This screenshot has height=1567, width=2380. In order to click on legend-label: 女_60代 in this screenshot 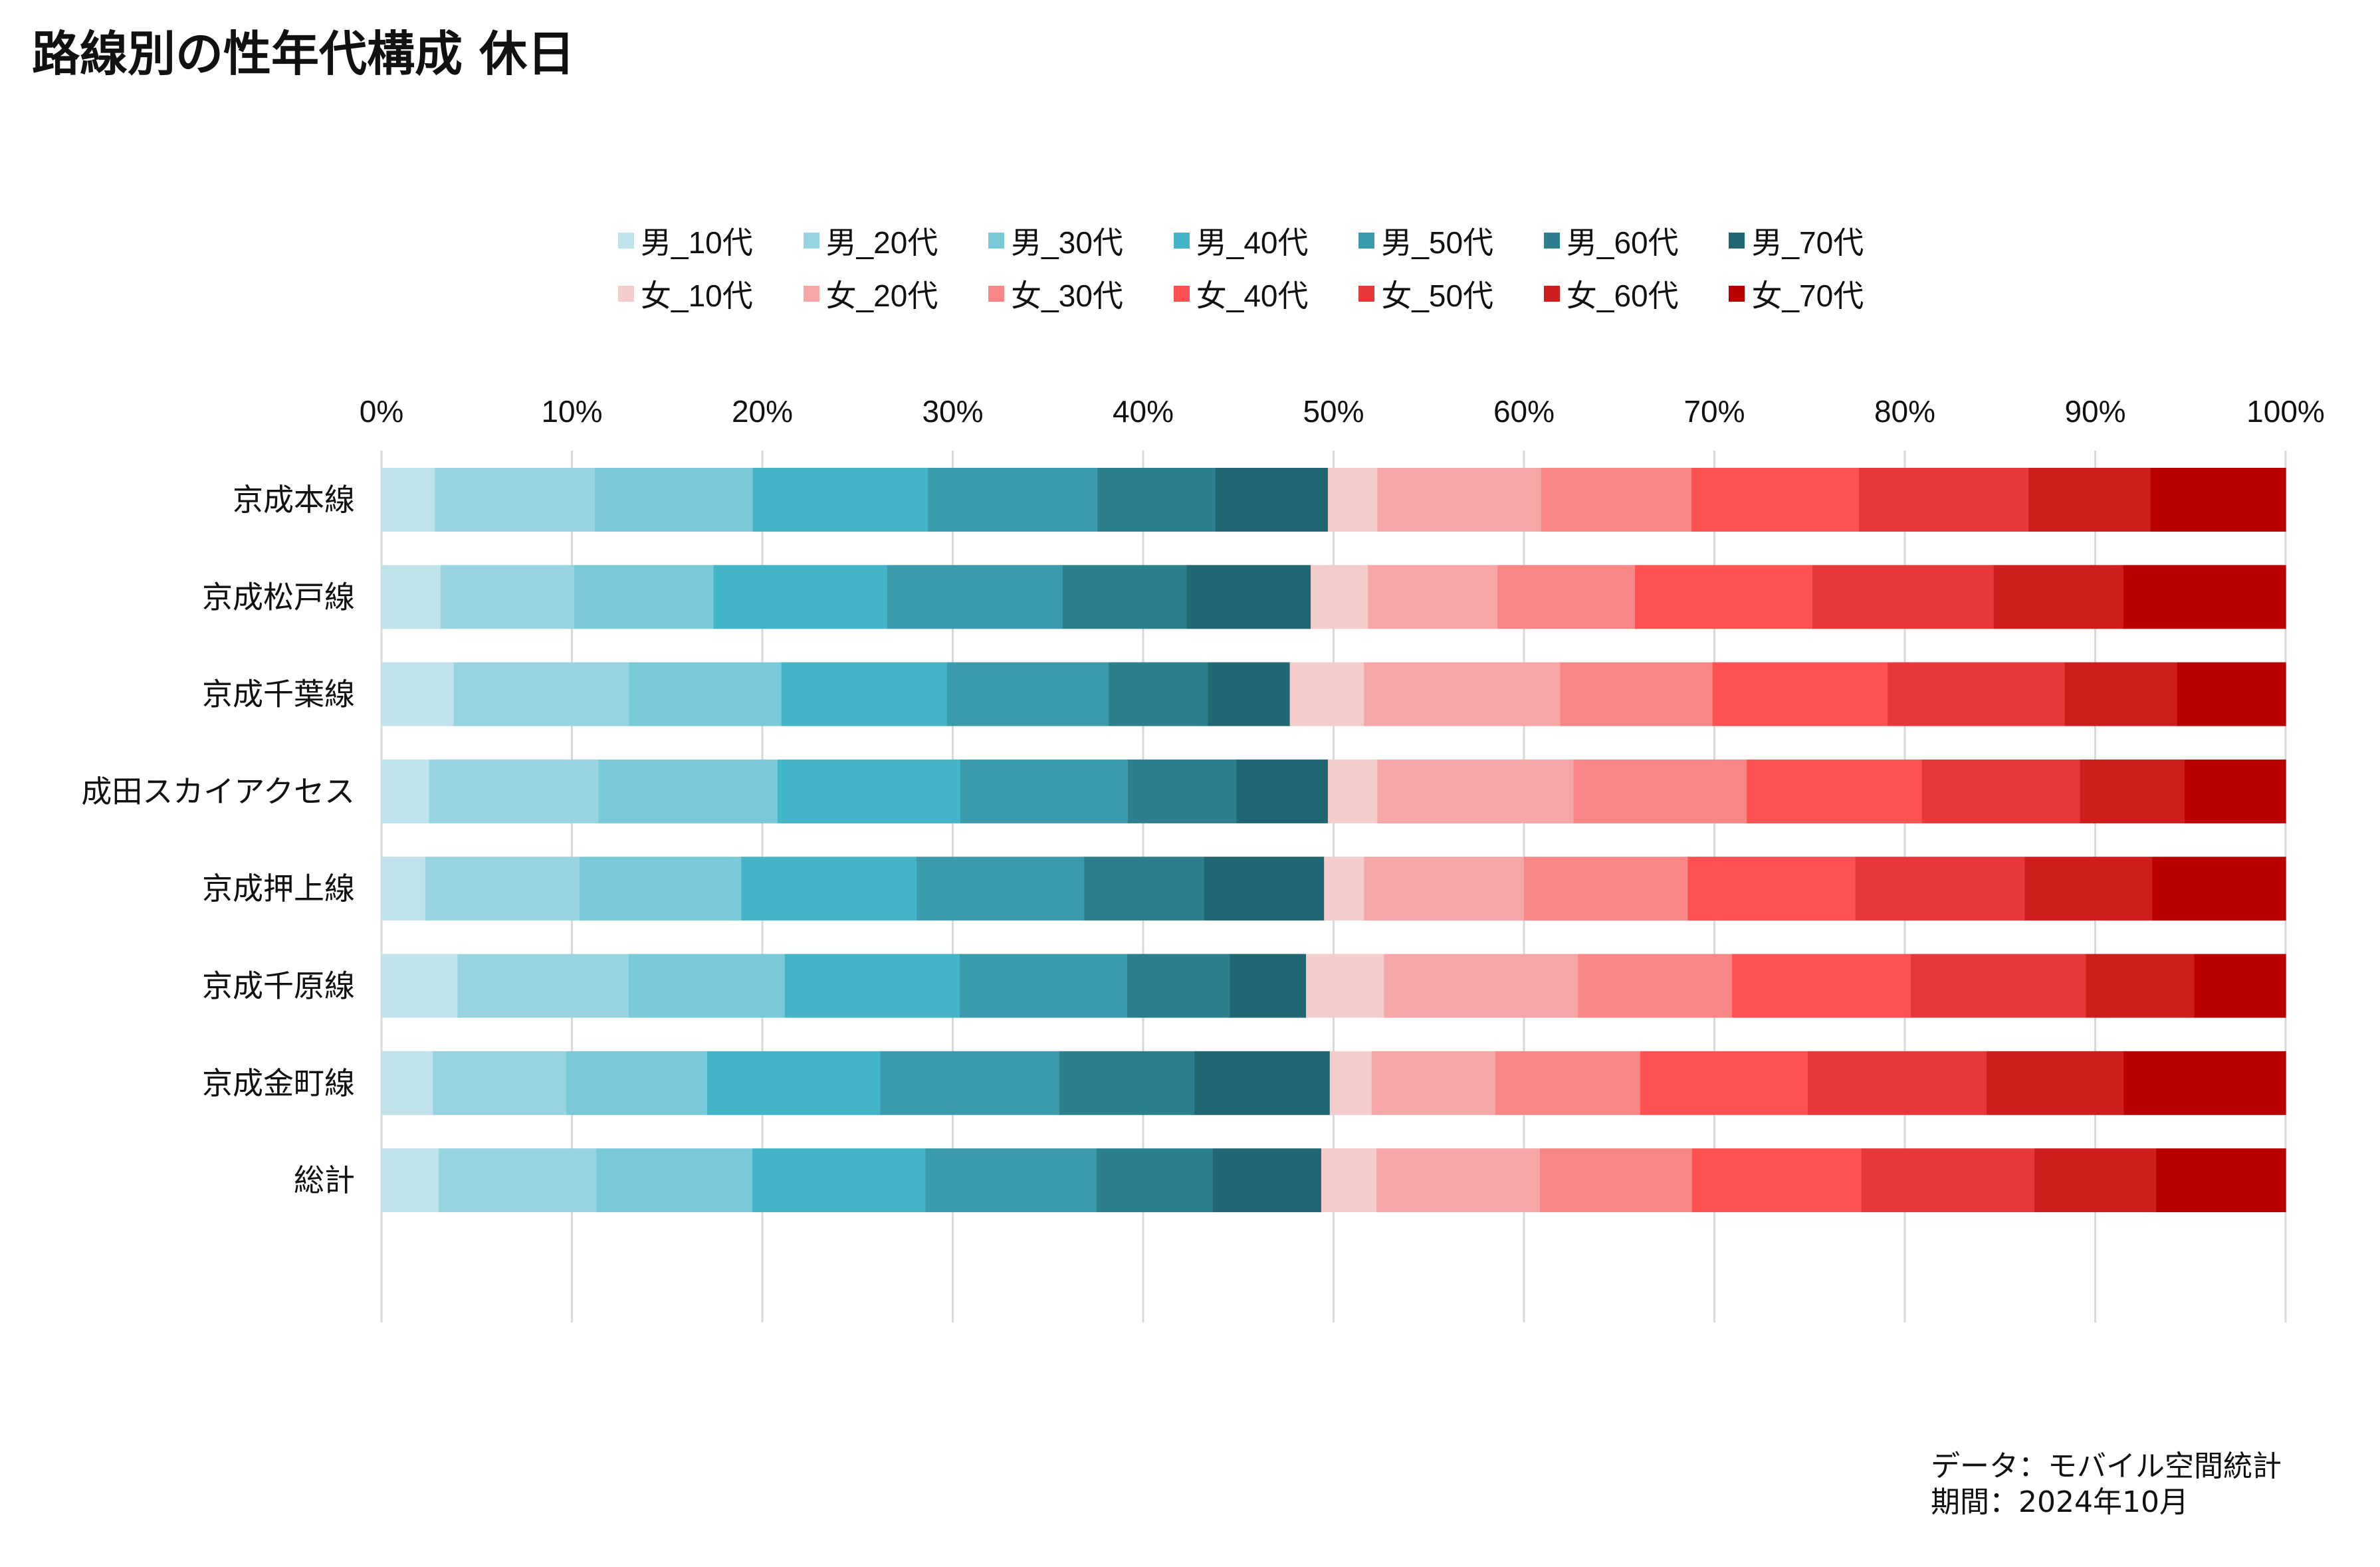, I will do `click(1622, 295)`.